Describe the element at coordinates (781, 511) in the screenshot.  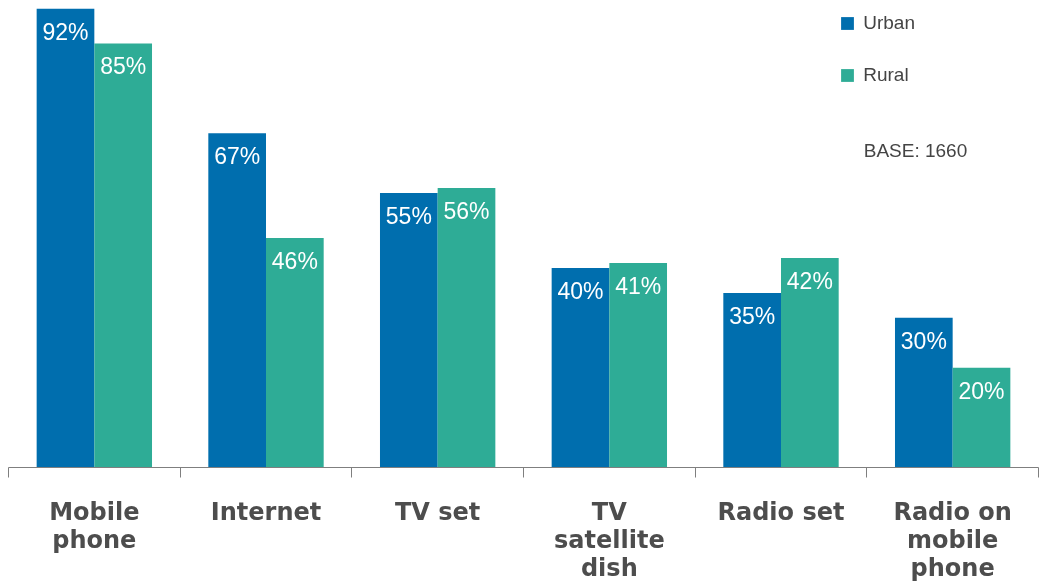
I see `x-tick-label: Radio set` at that location.